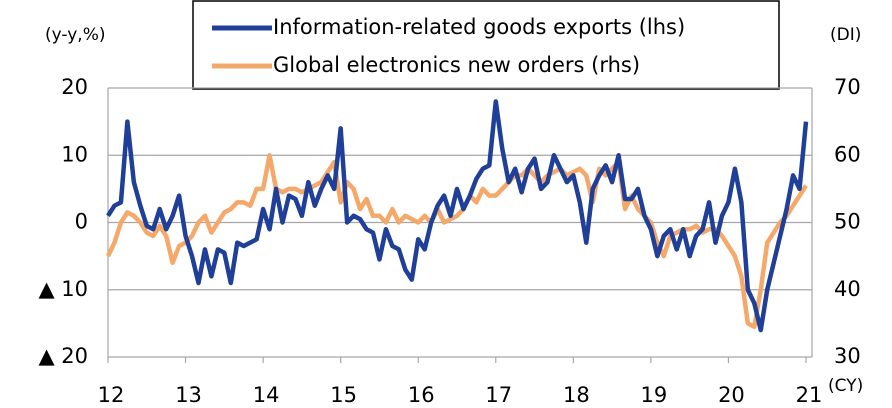 Image resolution: width=892 pixels, height=408 pixels. I want to click on y2-tick-label: 60, so click(847, 154).